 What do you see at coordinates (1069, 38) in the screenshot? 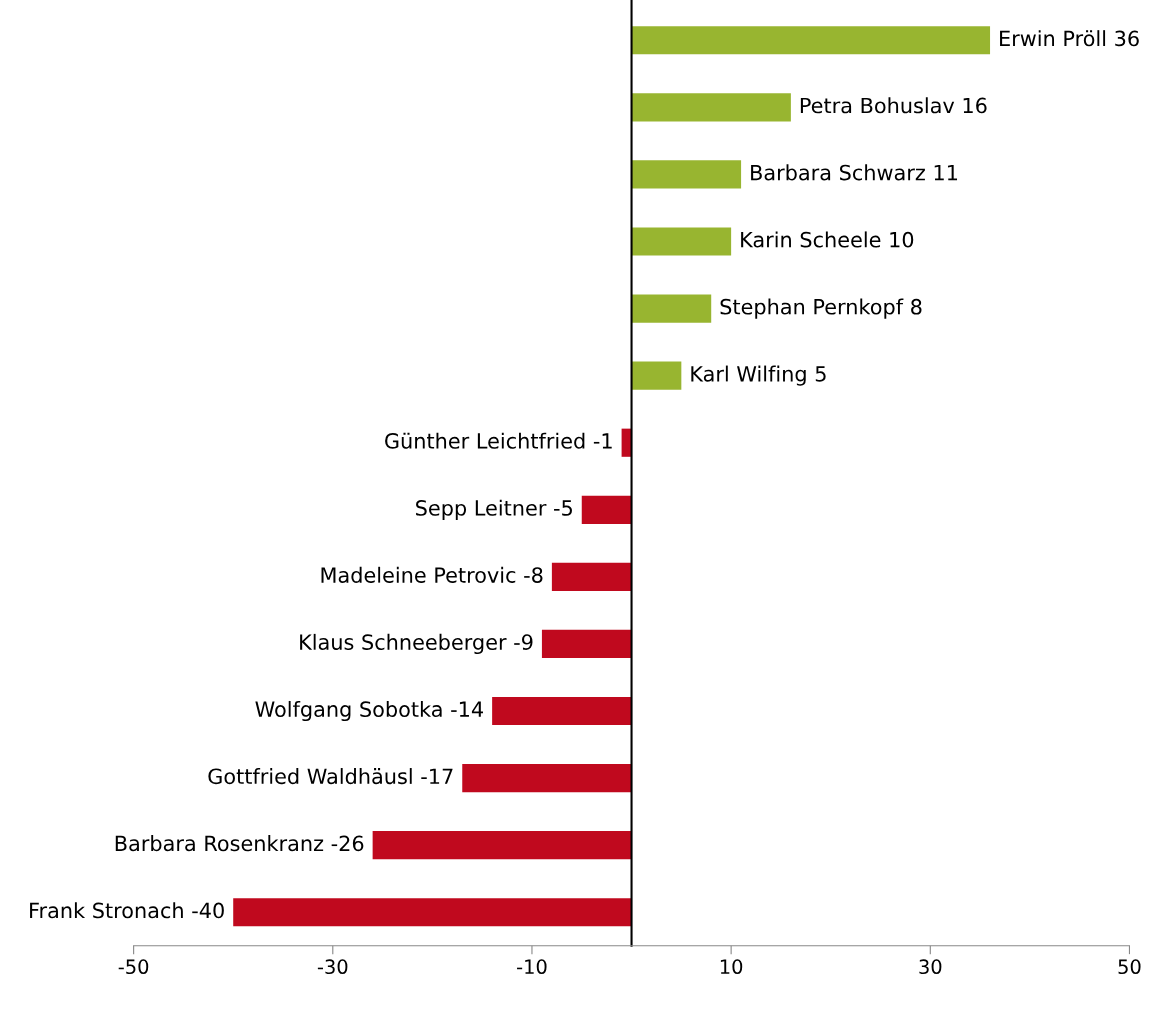
I see `data-label: Erwin Pröll 36` at bounding box center [1069, 38].